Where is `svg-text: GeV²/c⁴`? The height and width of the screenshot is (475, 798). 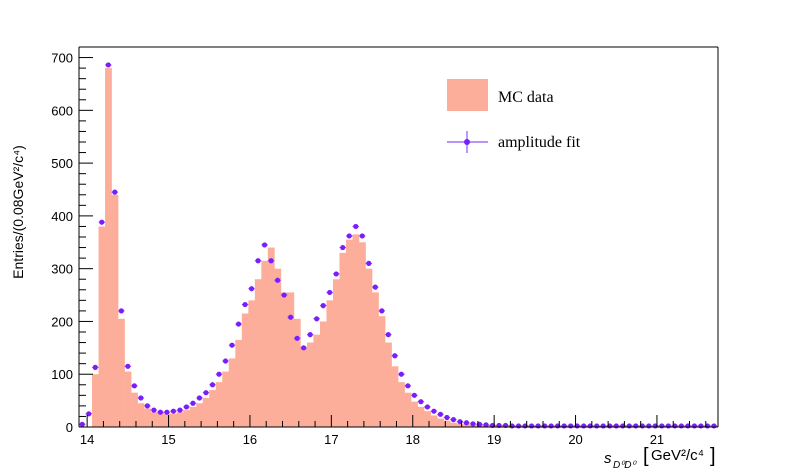 svg-text: GeV²/c⁴ is located at coordinates (677, 455).